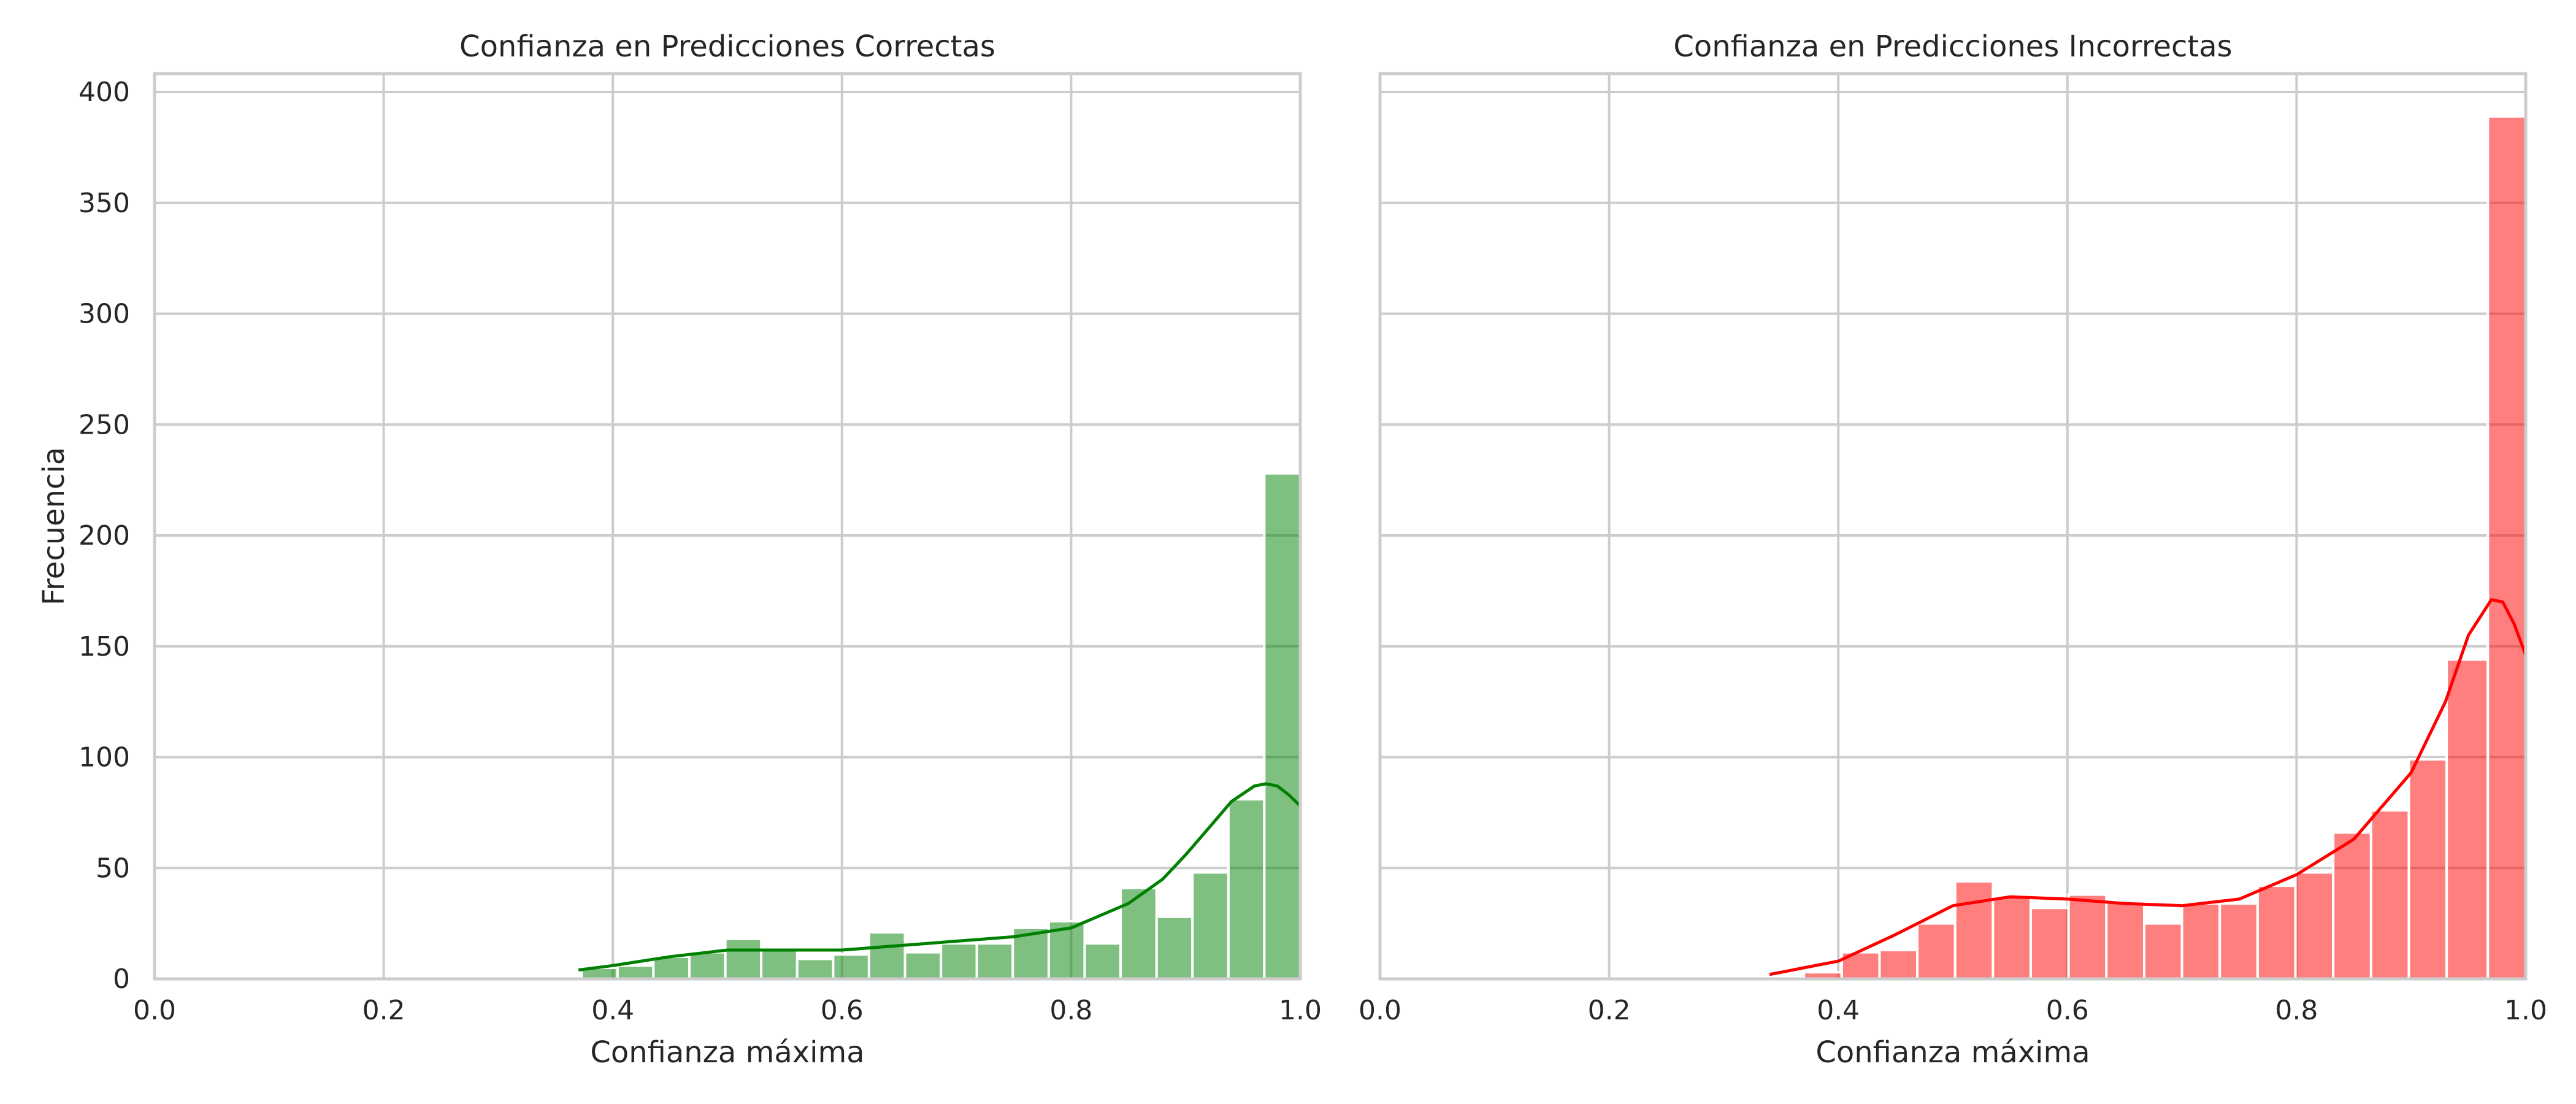 The image size is (2576, 1104). I want to click on y-axis-label: Frecuencia, so click(54, 526).